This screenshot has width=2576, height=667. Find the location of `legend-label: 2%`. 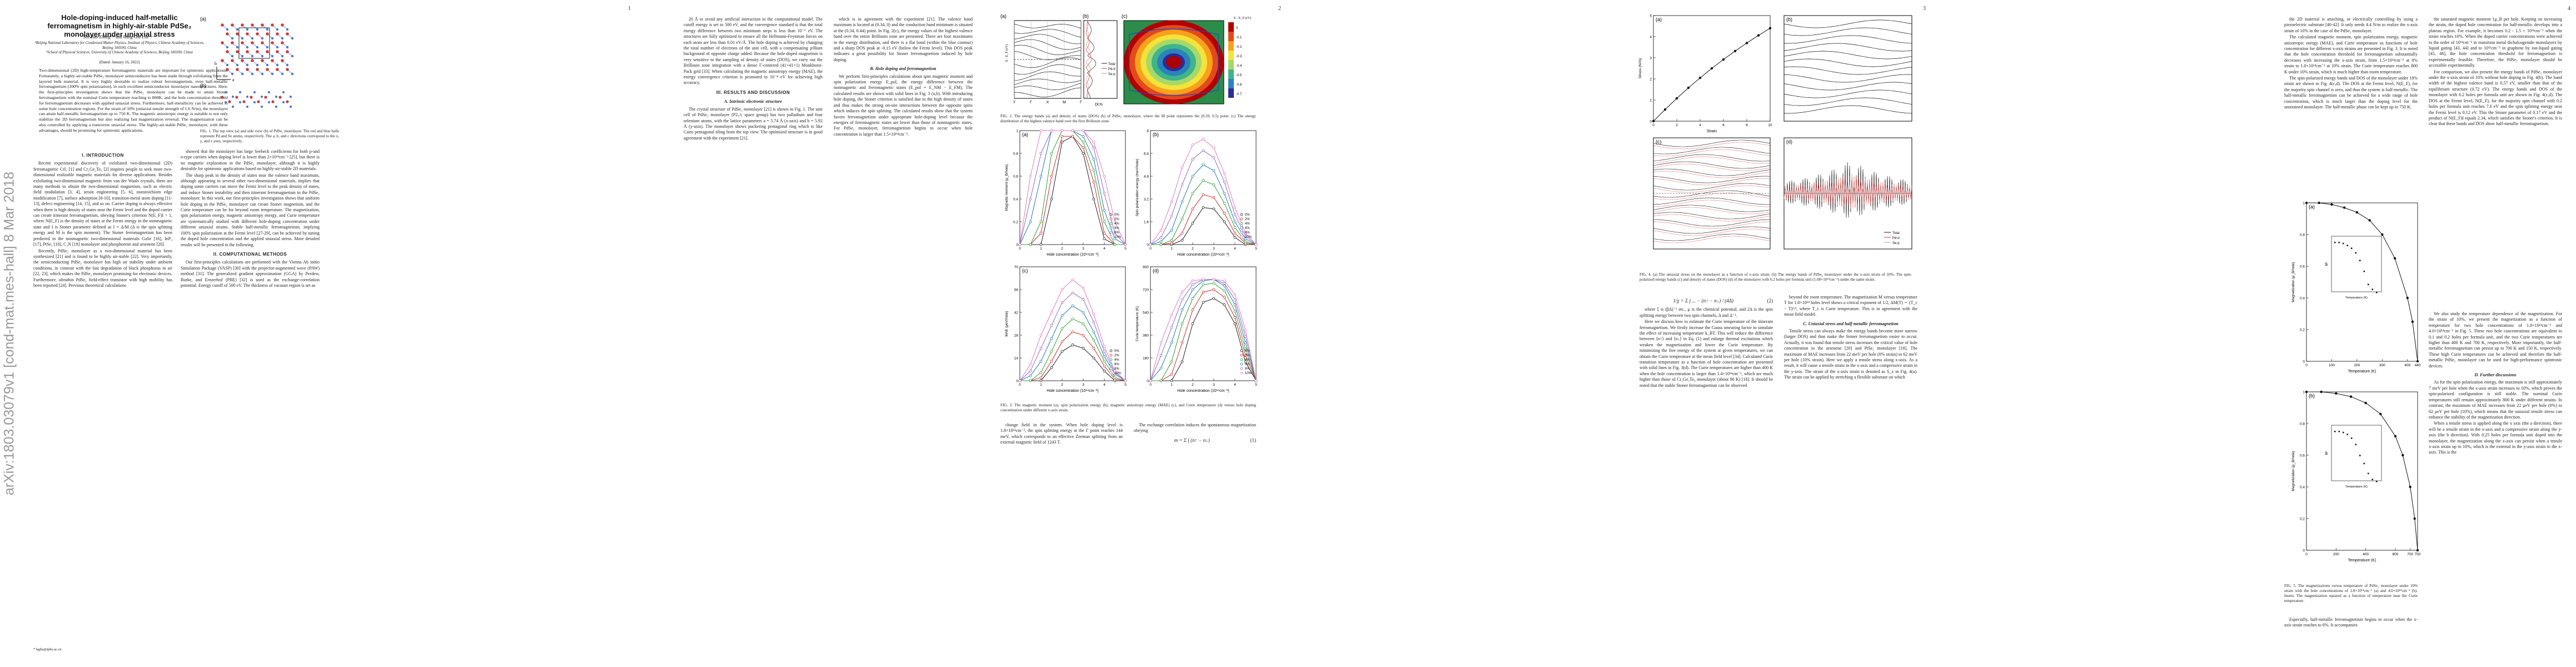

legend-label: 2% is located at coordinates (1247, 355).